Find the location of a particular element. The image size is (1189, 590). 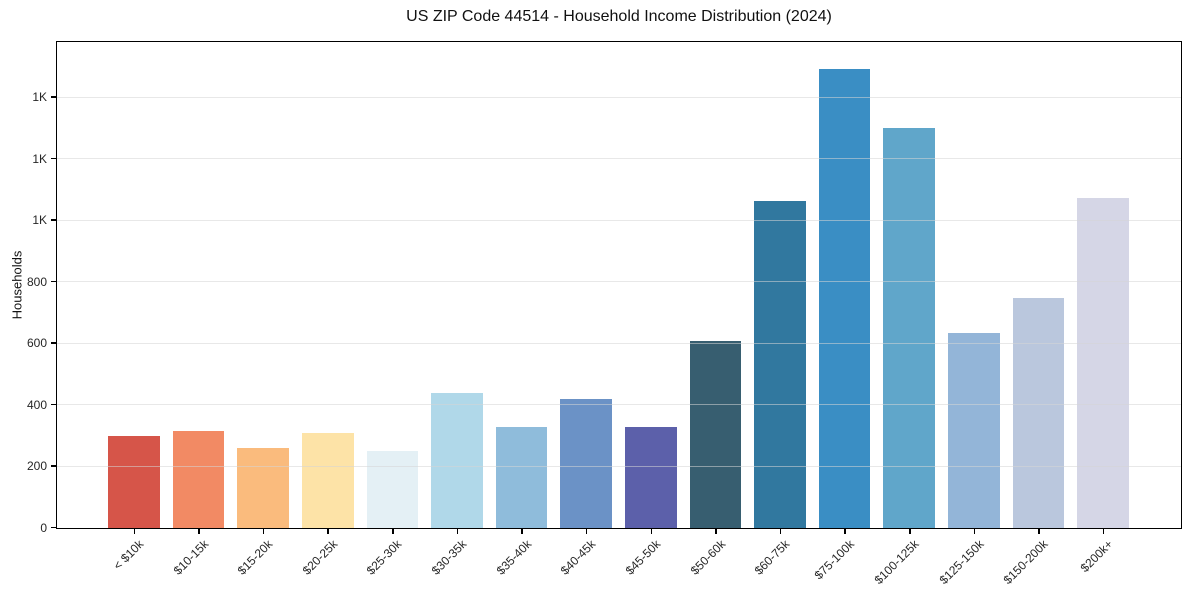

bar-10k is located at coordinates (134, 481).